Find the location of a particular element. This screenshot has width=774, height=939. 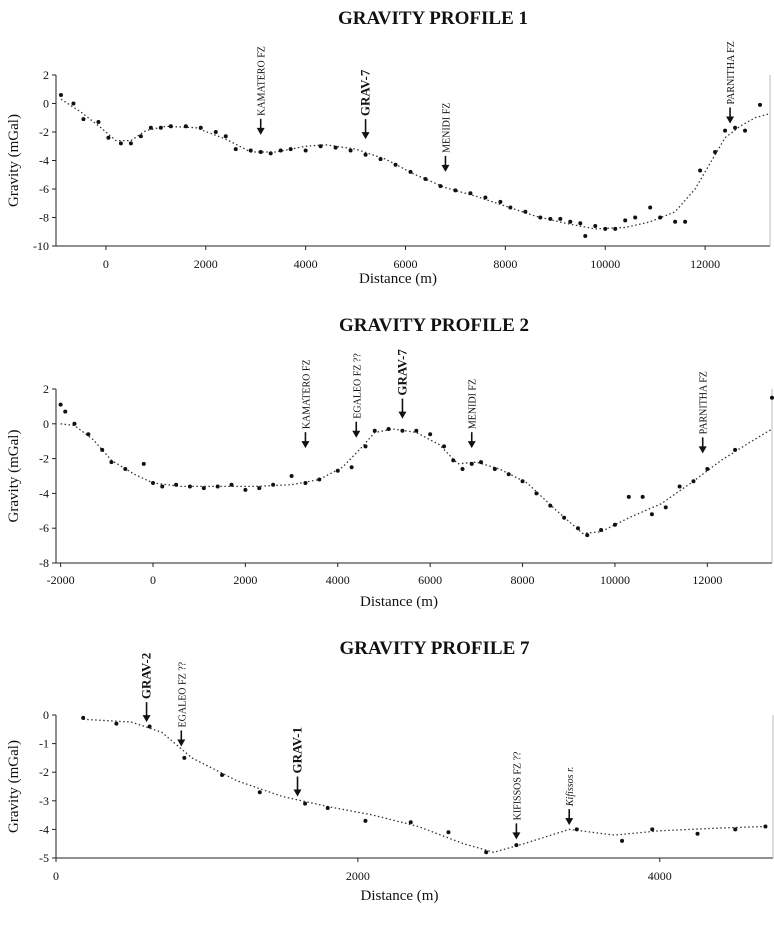

x-tick-label: 4000 is located at coordinates (306, 264).